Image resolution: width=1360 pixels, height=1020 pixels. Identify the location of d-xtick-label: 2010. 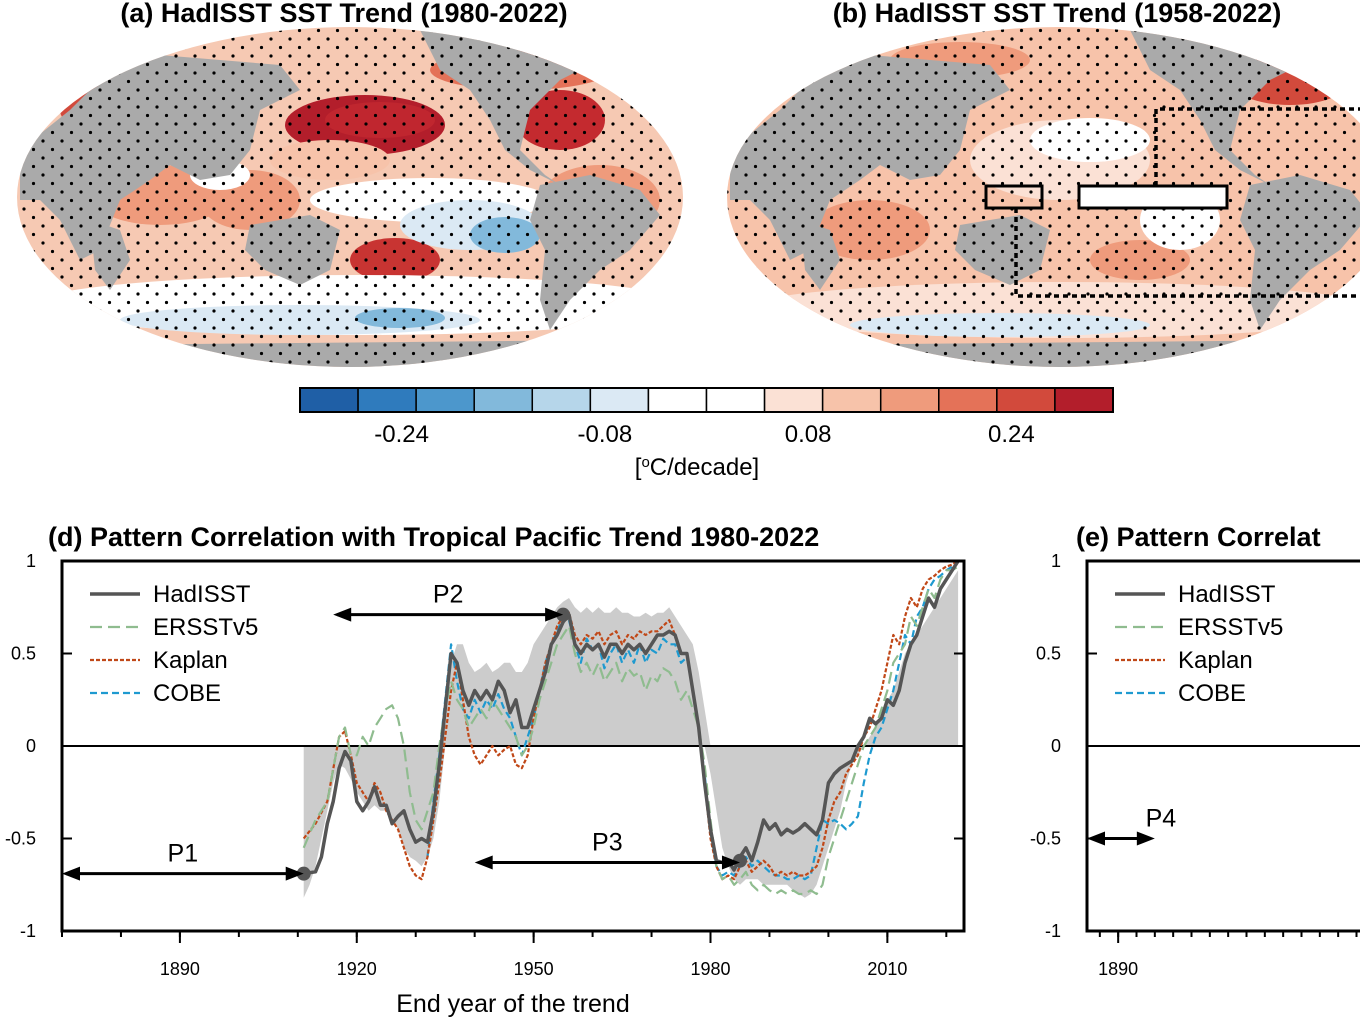
(887, 969).